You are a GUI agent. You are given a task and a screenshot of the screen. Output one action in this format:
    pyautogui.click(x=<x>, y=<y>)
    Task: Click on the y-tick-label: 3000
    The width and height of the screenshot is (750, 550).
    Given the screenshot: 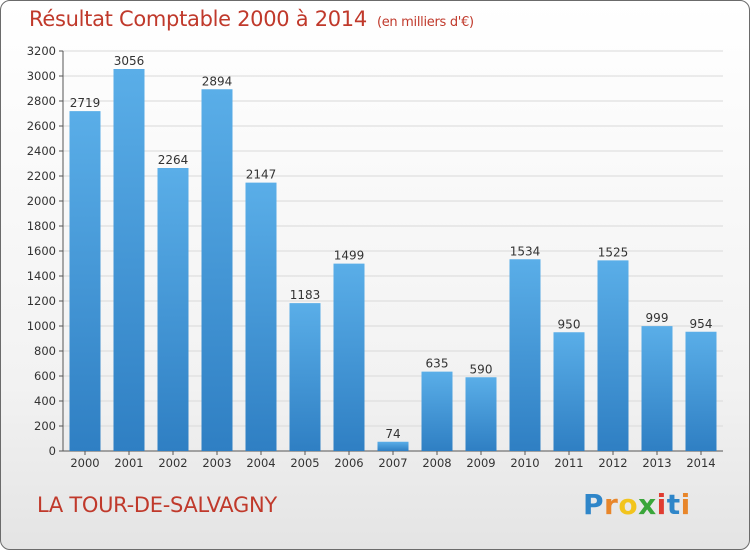 What is the action you would take?
    pyautogui.click(x=41, y=76)
    